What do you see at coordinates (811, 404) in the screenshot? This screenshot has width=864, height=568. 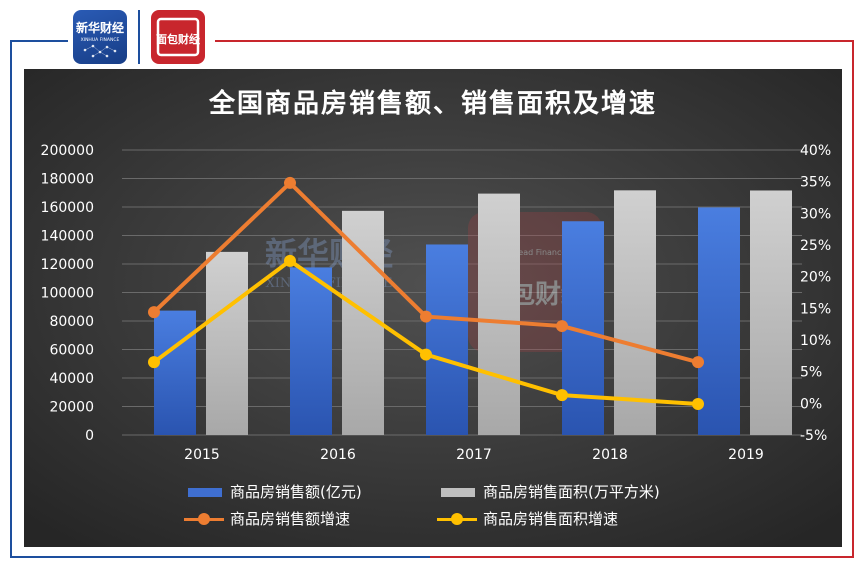 I see `y-right-tick-label: 0%` at bounding box center [811, 404].